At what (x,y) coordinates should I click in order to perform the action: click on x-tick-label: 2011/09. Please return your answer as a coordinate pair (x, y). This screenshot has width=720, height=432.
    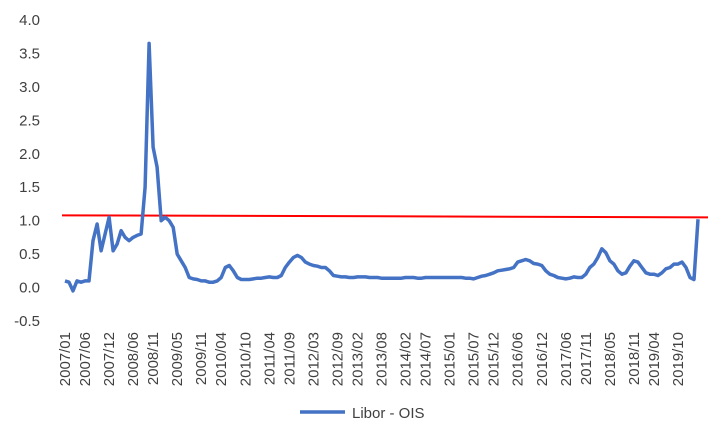
    Looking at the image, I should click on (289, 358).